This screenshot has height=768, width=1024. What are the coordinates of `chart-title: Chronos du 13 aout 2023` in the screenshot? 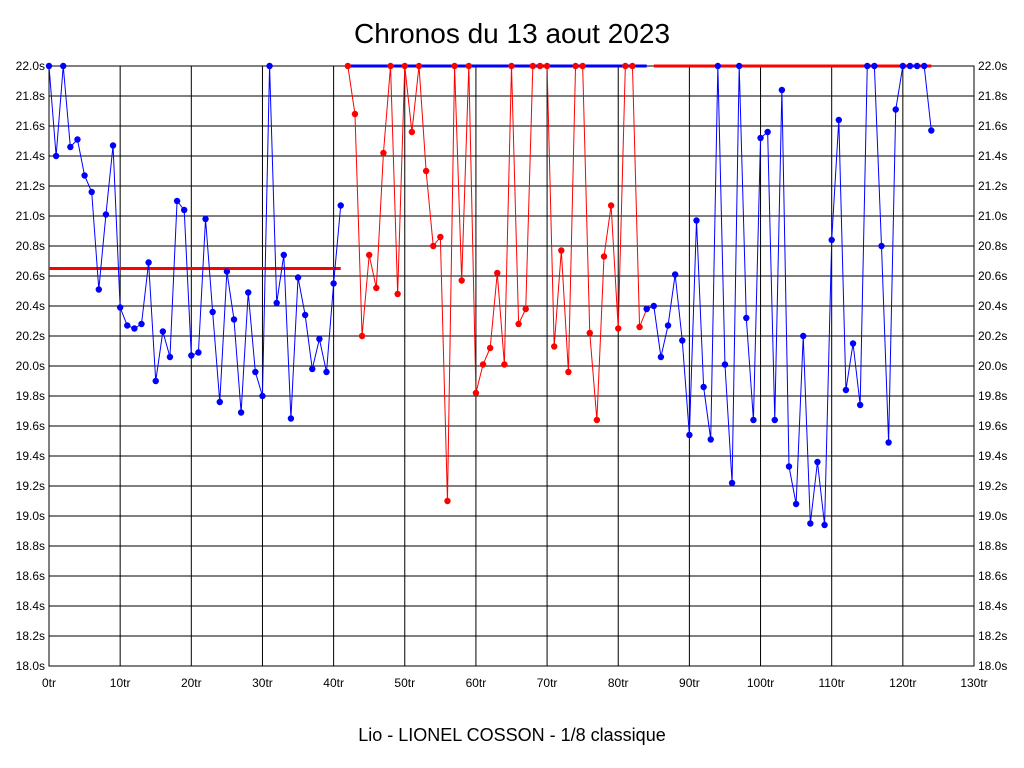 It's located at (512, 33).